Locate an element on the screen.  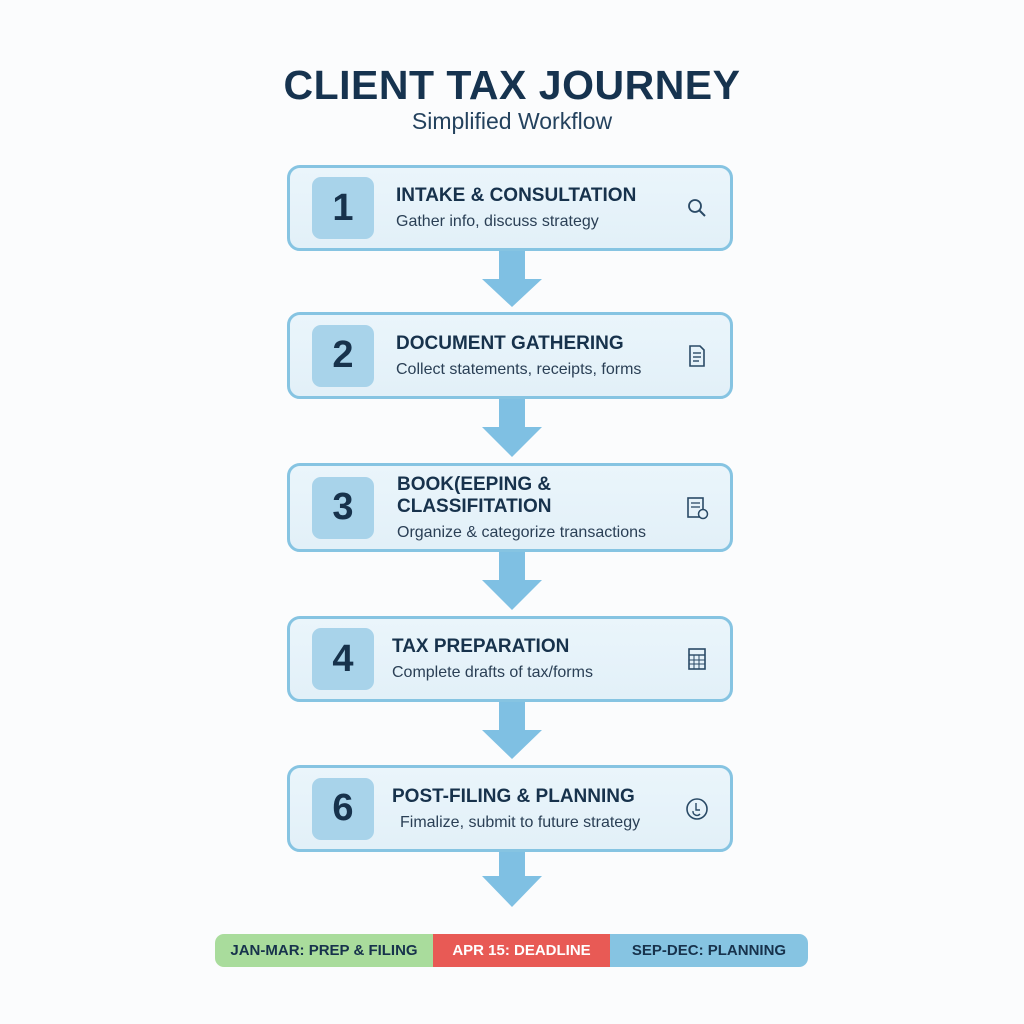
step-description: Complete drafts of tax/forms is located at coordinates (492, 672).